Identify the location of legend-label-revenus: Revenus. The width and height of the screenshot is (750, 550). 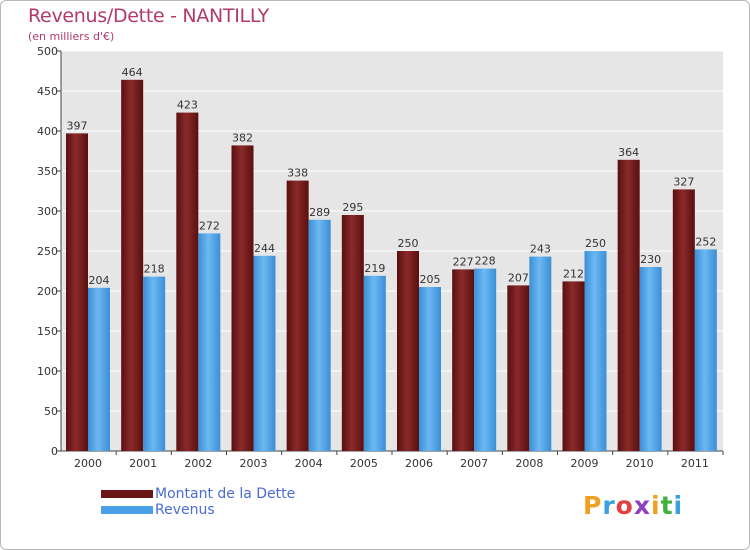
(185, 510).